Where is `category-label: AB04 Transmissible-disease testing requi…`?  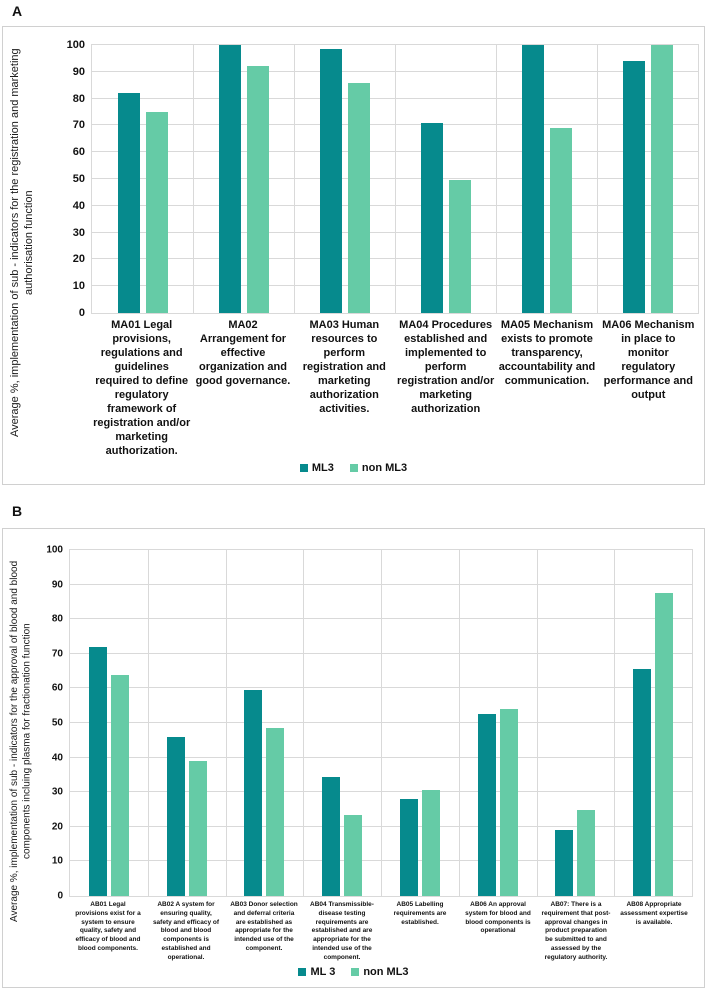
category-label: AB04 Transmissible-disease testing requi… is located at coordinates (342, 931).